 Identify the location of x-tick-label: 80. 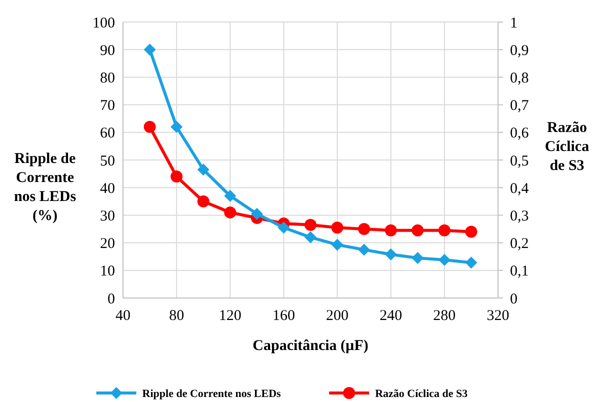
(176, 316).